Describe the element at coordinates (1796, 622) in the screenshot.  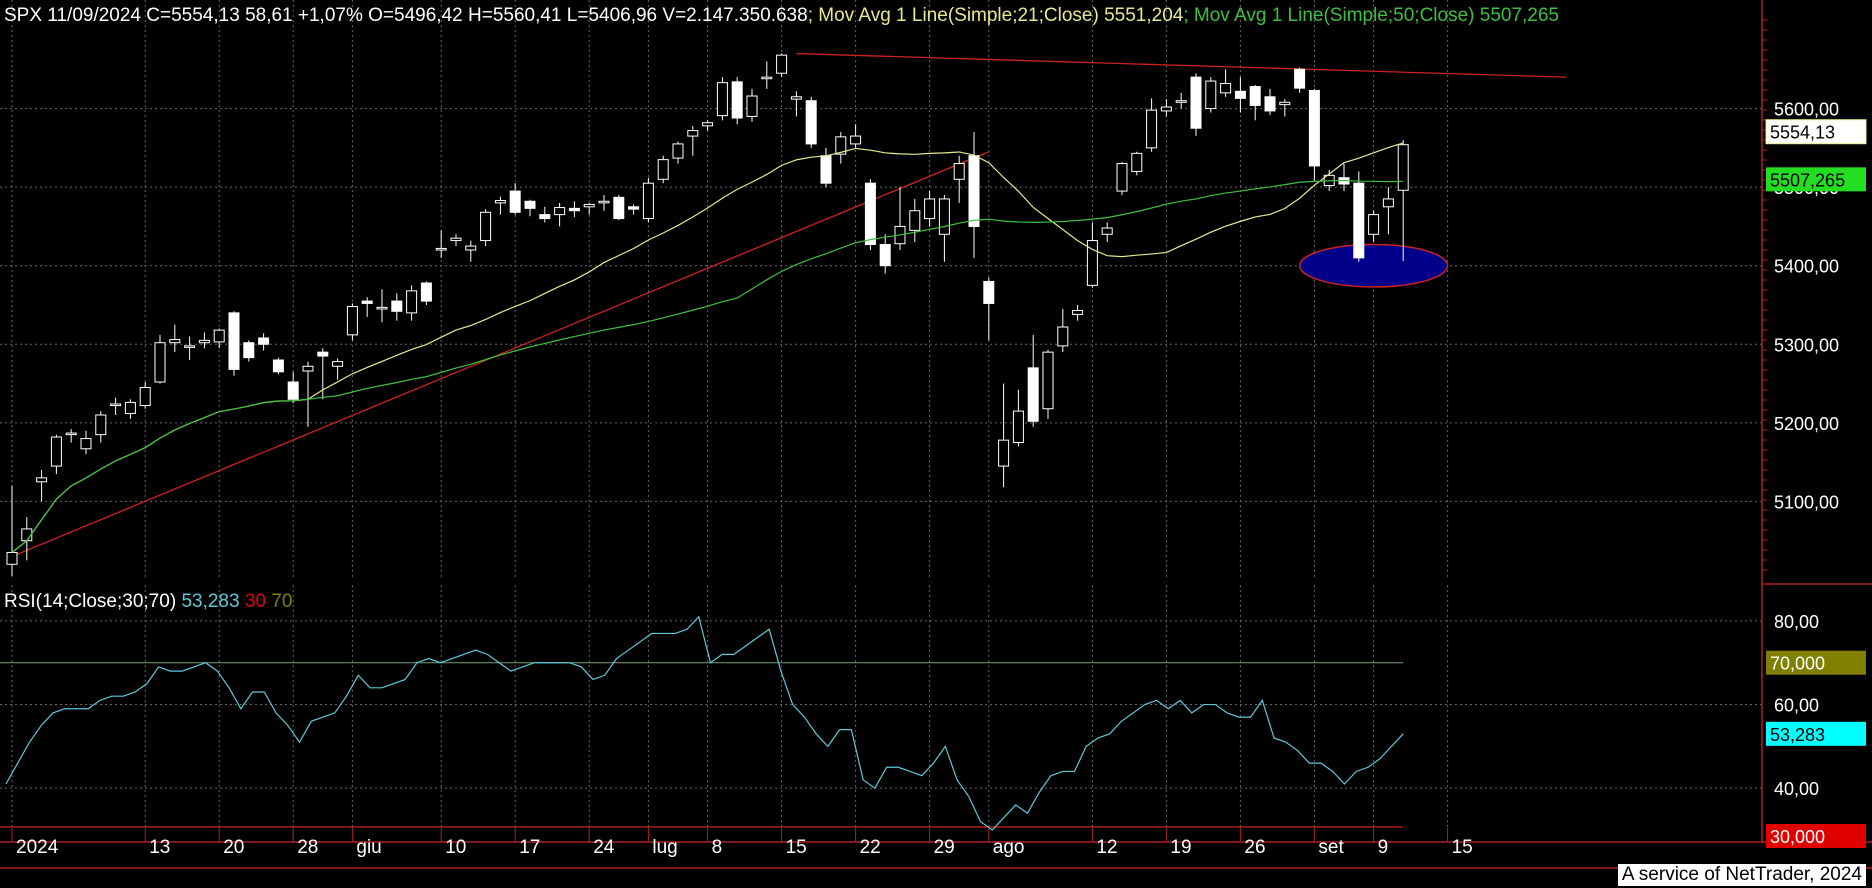
I see `rsi-tick-label: 80,00` at that location.